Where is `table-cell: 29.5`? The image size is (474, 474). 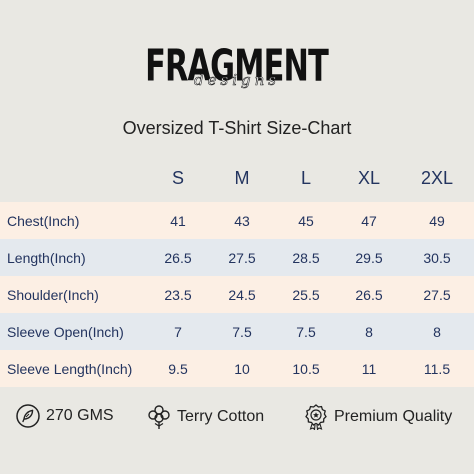 table-cell: 29.5 is located at coordinates (369, 258).